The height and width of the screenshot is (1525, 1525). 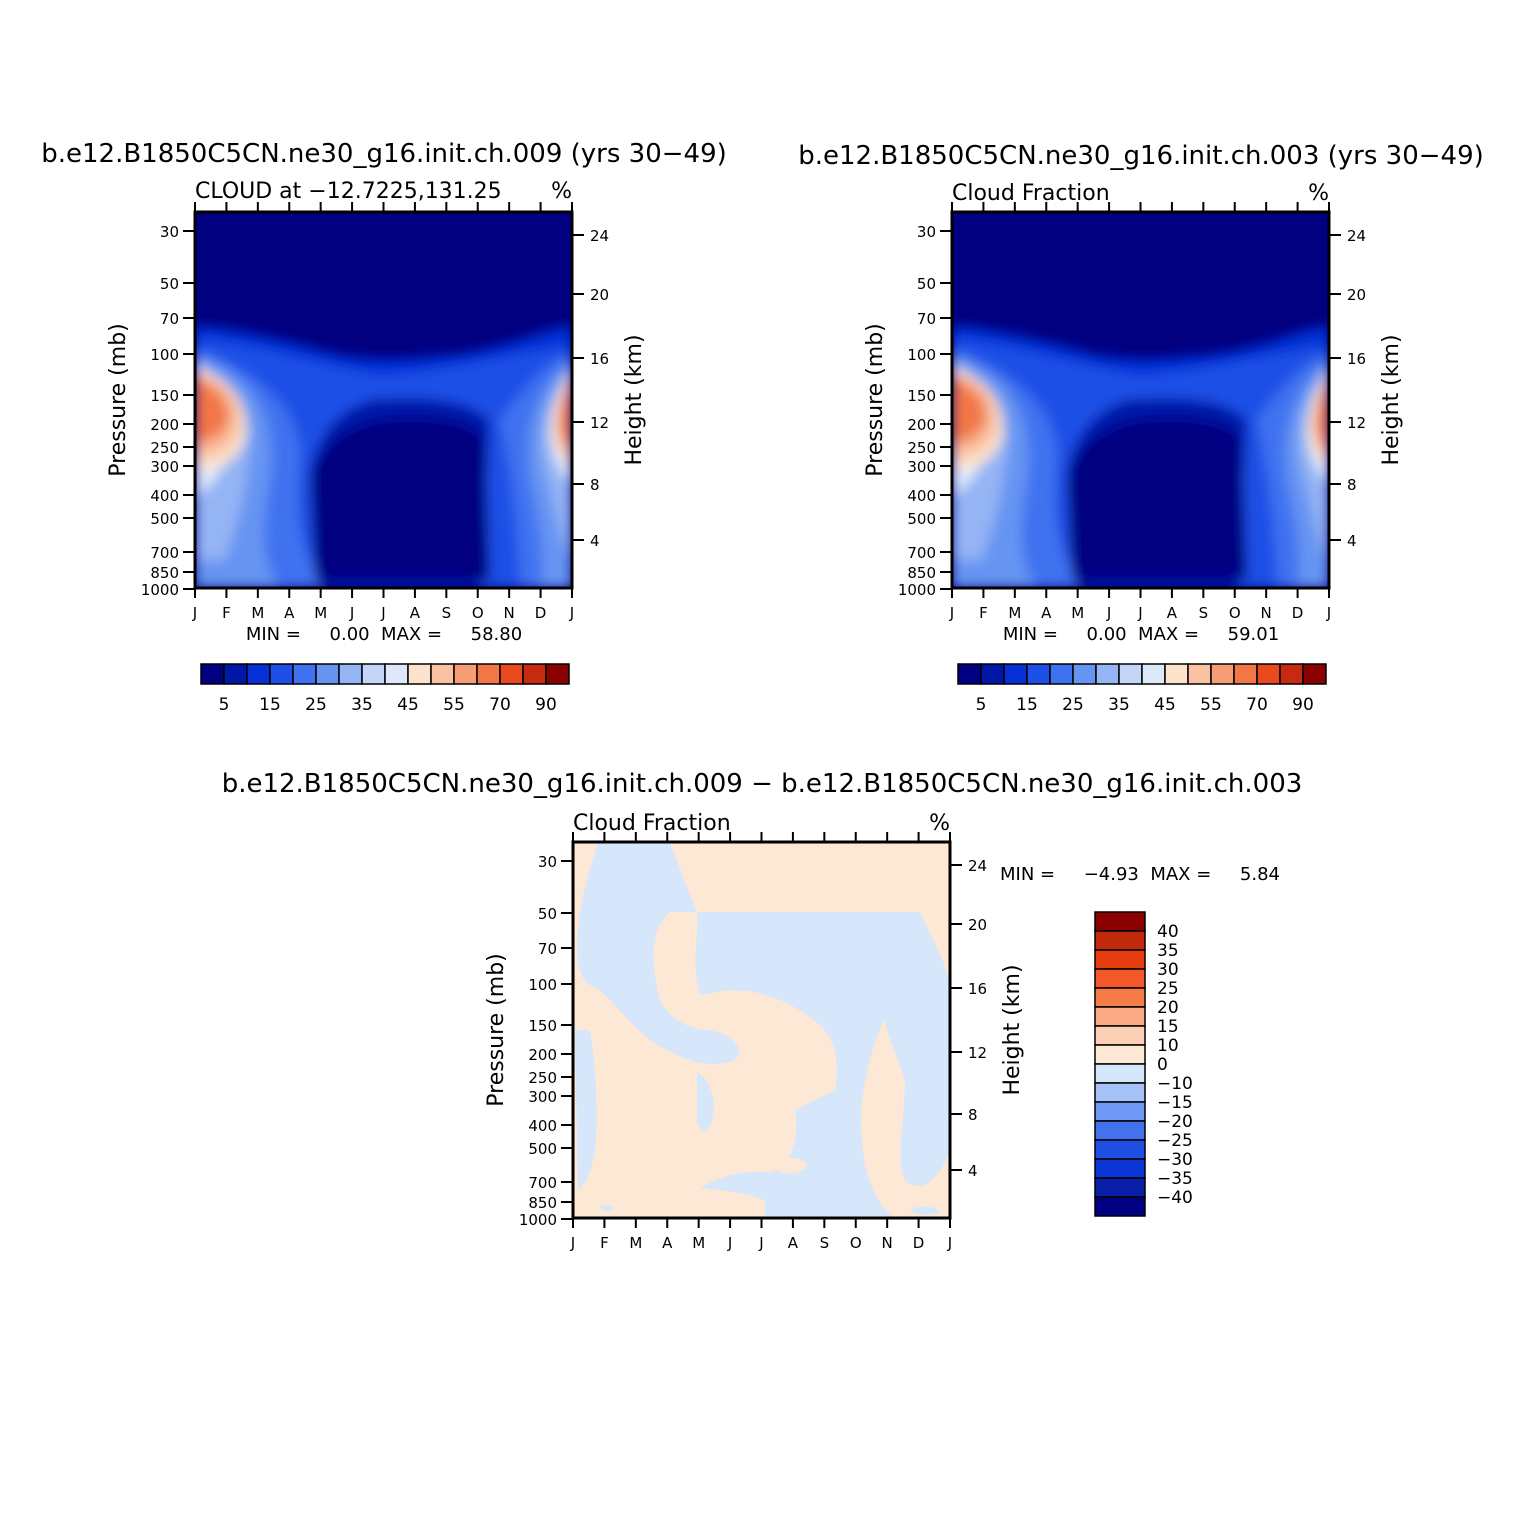 I want to click on colorbar-label: 40, so click(x=1168, y=932).